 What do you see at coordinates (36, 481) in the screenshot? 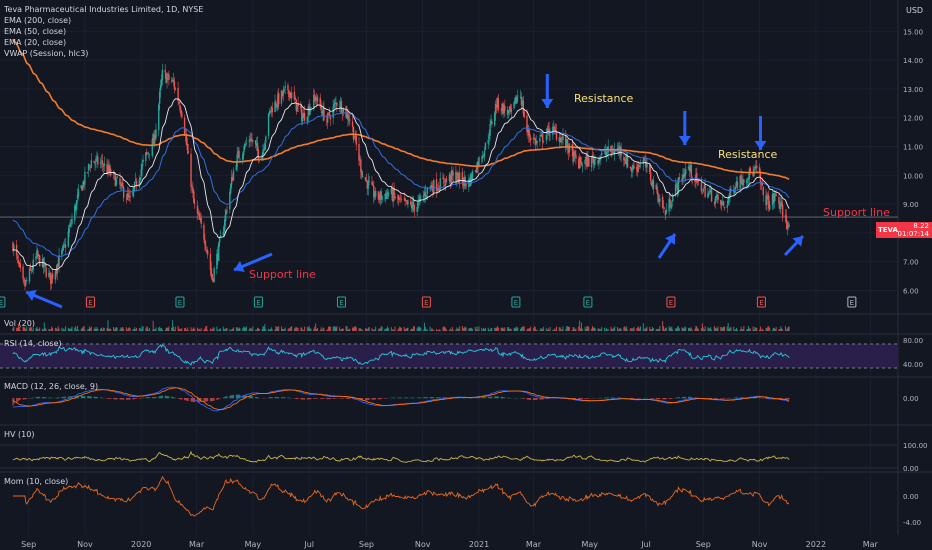
I see `pane-label-mom: Mom (10, close)` at bounding box center [36, 481].